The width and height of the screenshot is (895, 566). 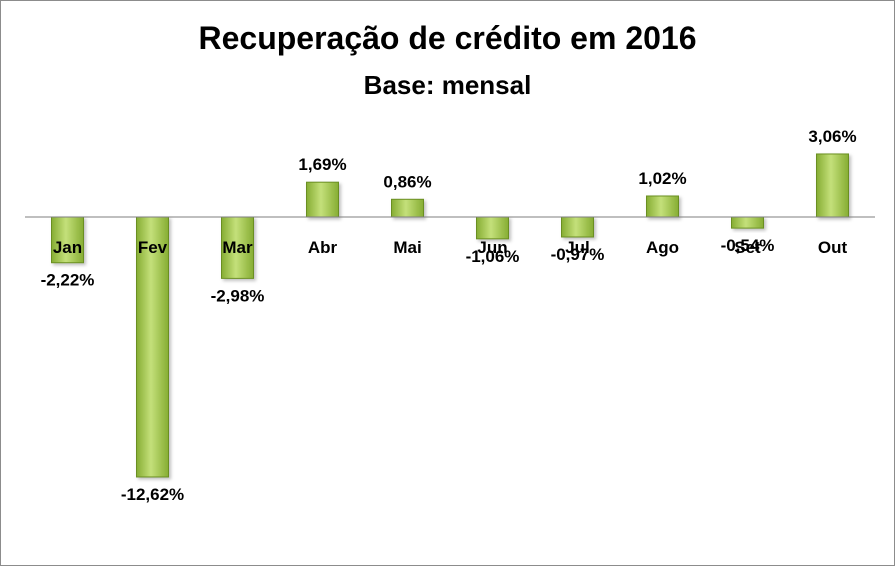 I want to click on category-label-fev: Fev, so click(x=153, y=247).